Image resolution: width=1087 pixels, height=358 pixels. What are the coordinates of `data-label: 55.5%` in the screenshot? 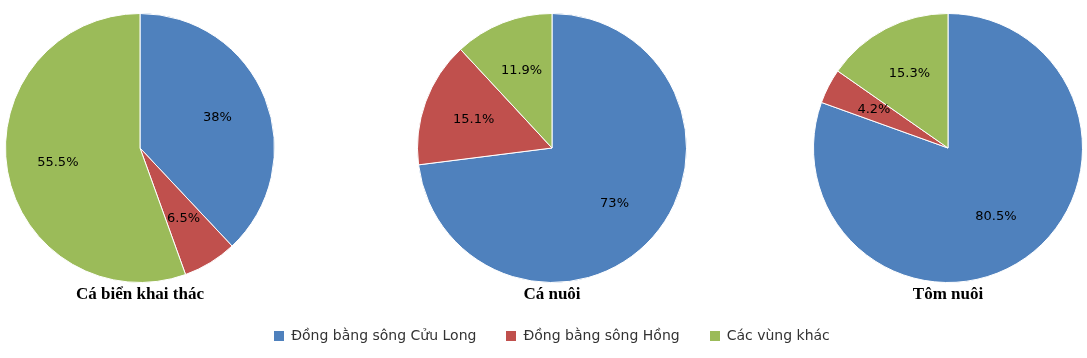 It's located at (58, 161).